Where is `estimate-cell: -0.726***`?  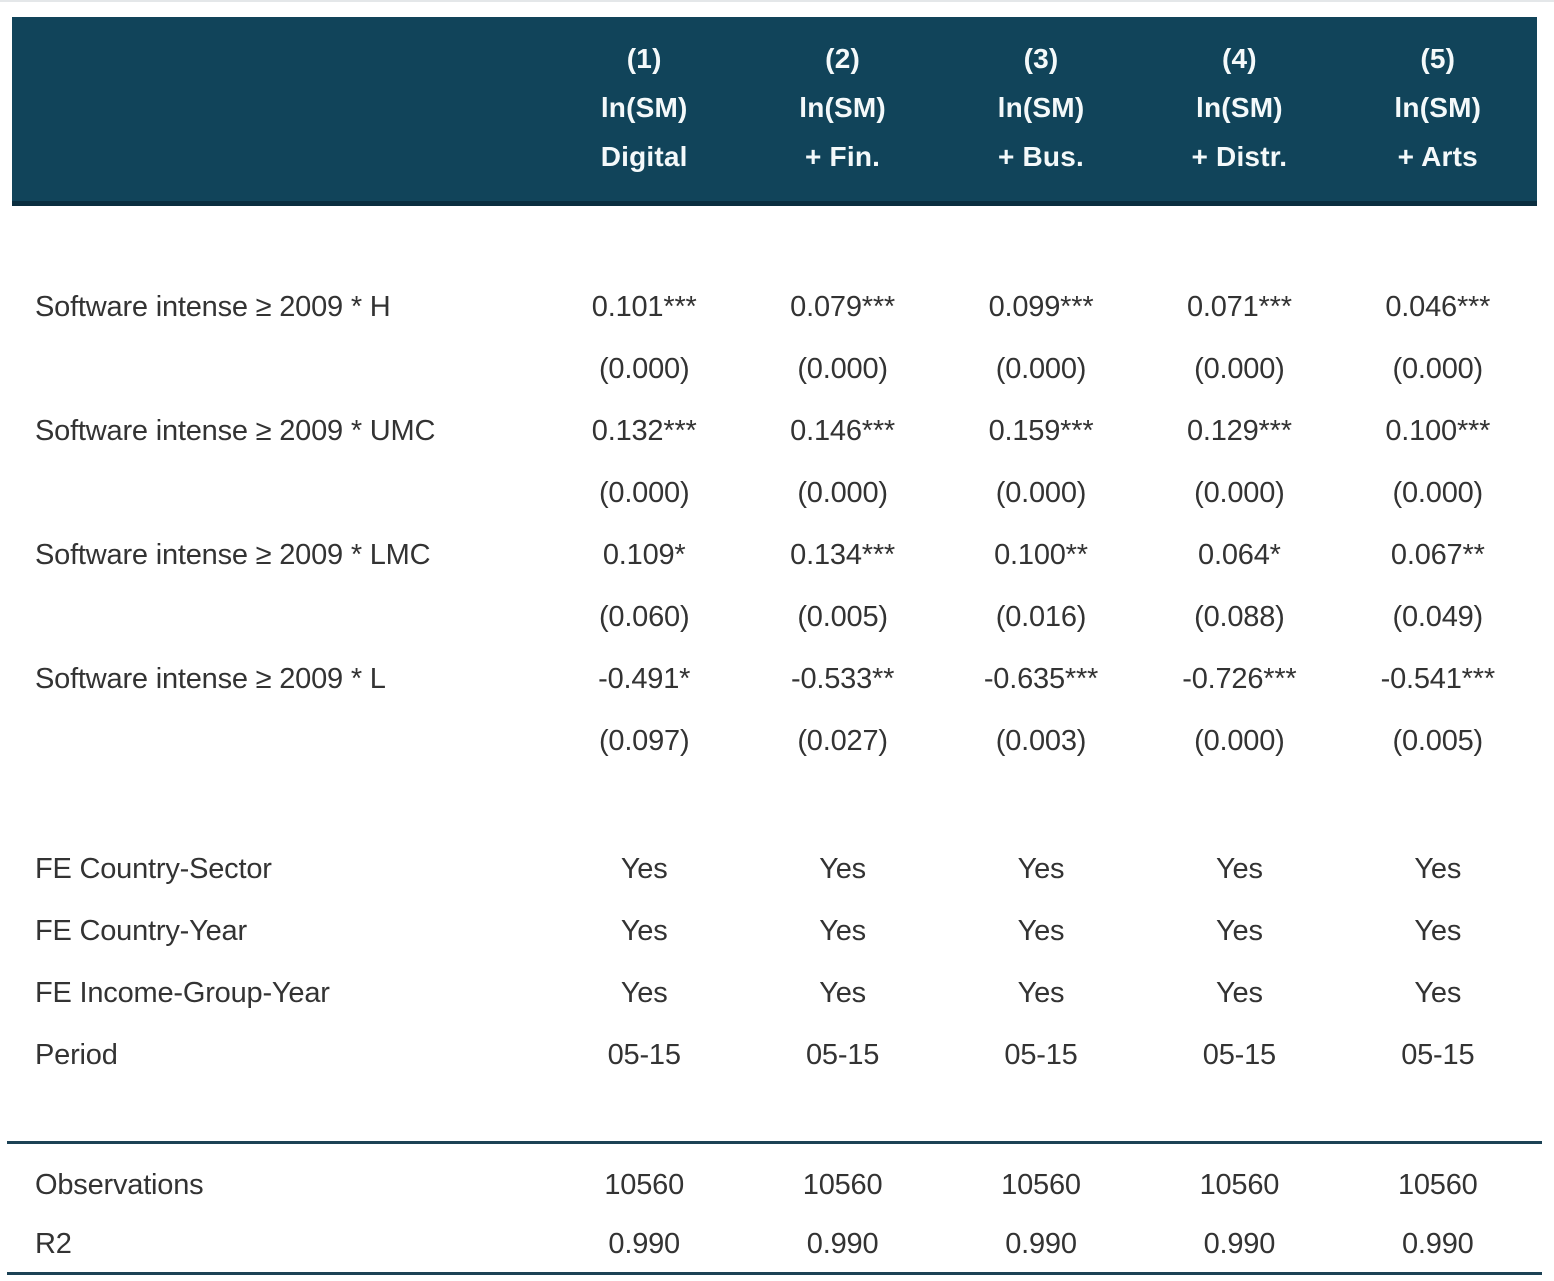 estimate-cell: -0.726*** is located at coordinates (1239, 678).